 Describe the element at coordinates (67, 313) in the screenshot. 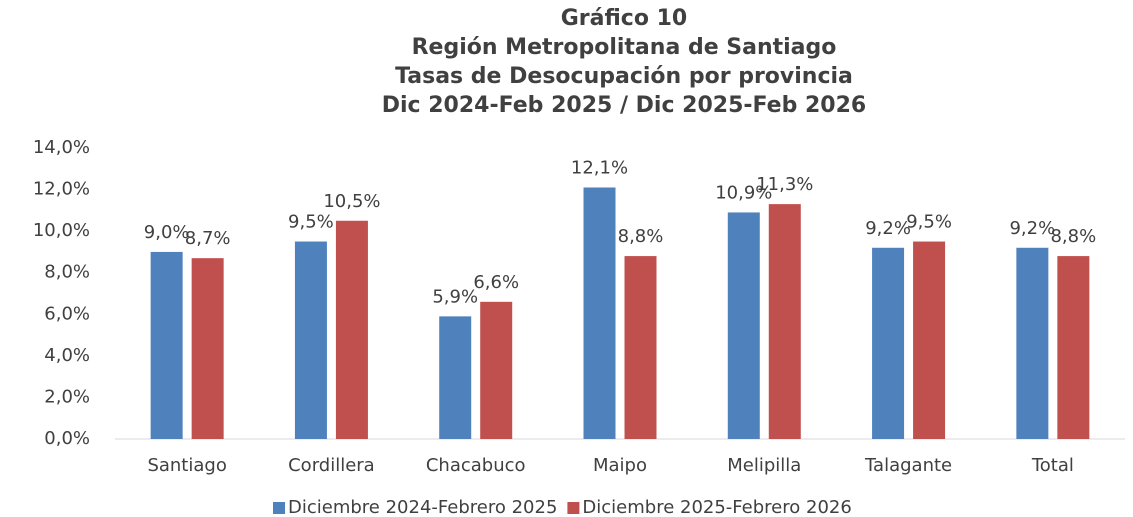

I see `y-tick-label: 6,0%` at that location.